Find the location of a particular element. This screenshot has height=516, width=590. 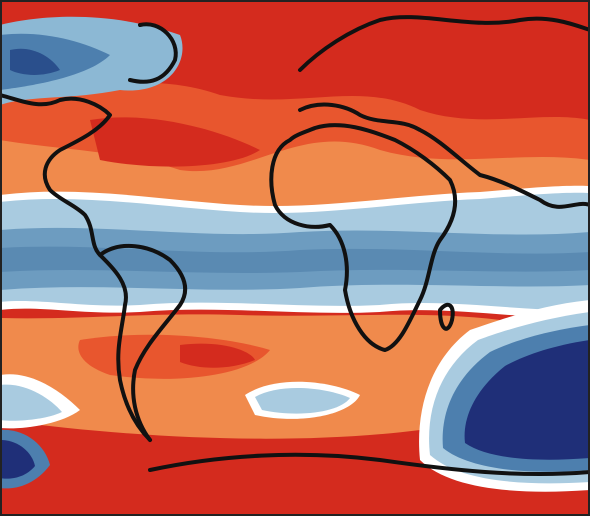

coast-africa is located at coordinates (363, 237).